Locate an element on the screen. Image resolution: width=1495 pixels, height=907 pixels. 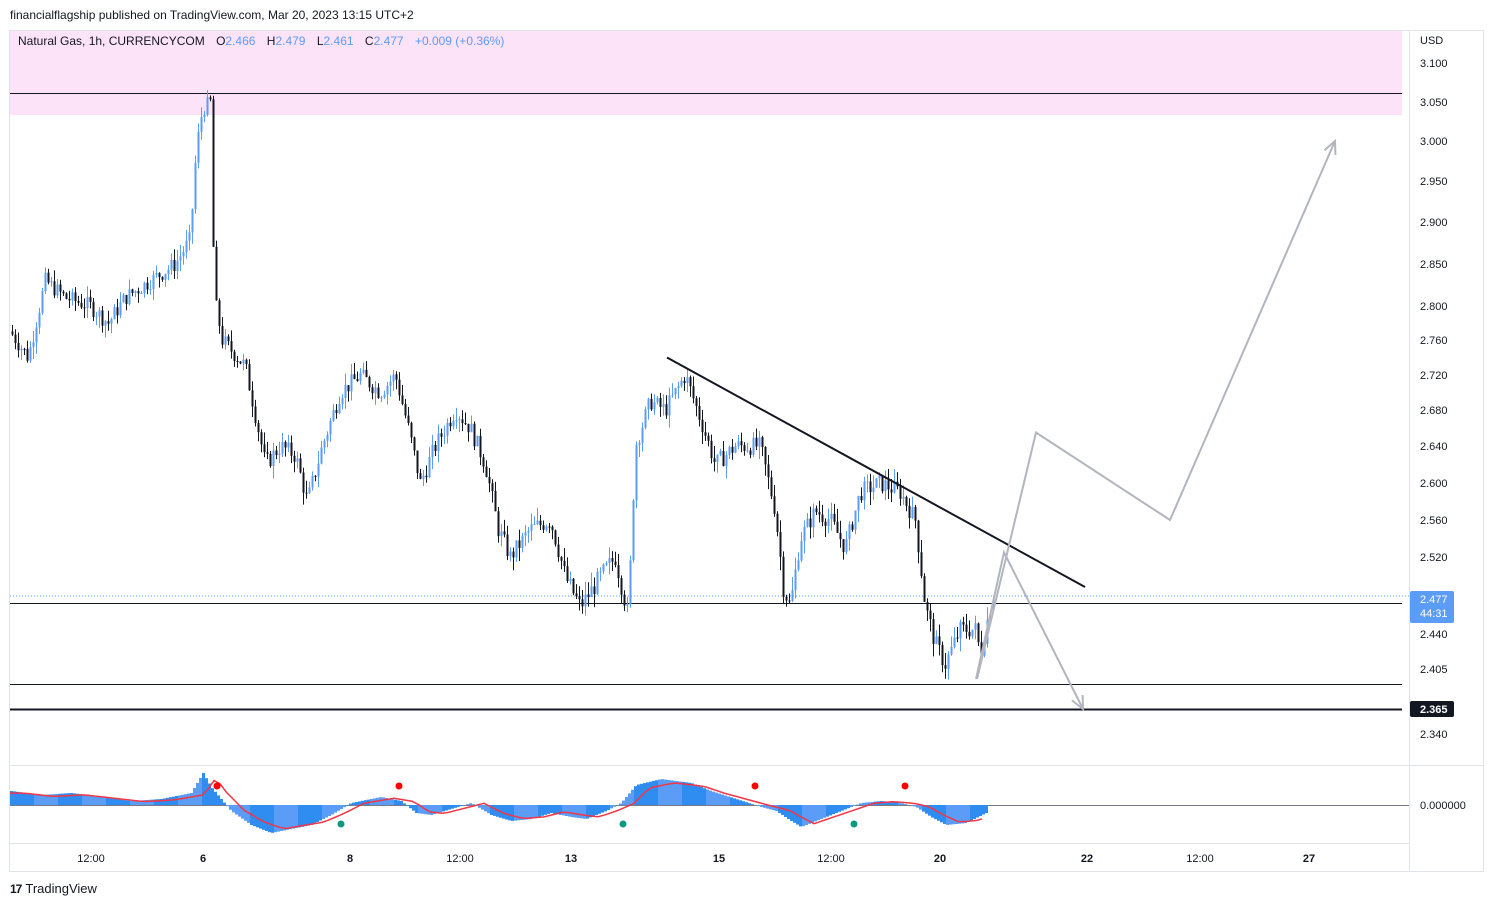
descending-trendline is located at coordinates (876, 472).